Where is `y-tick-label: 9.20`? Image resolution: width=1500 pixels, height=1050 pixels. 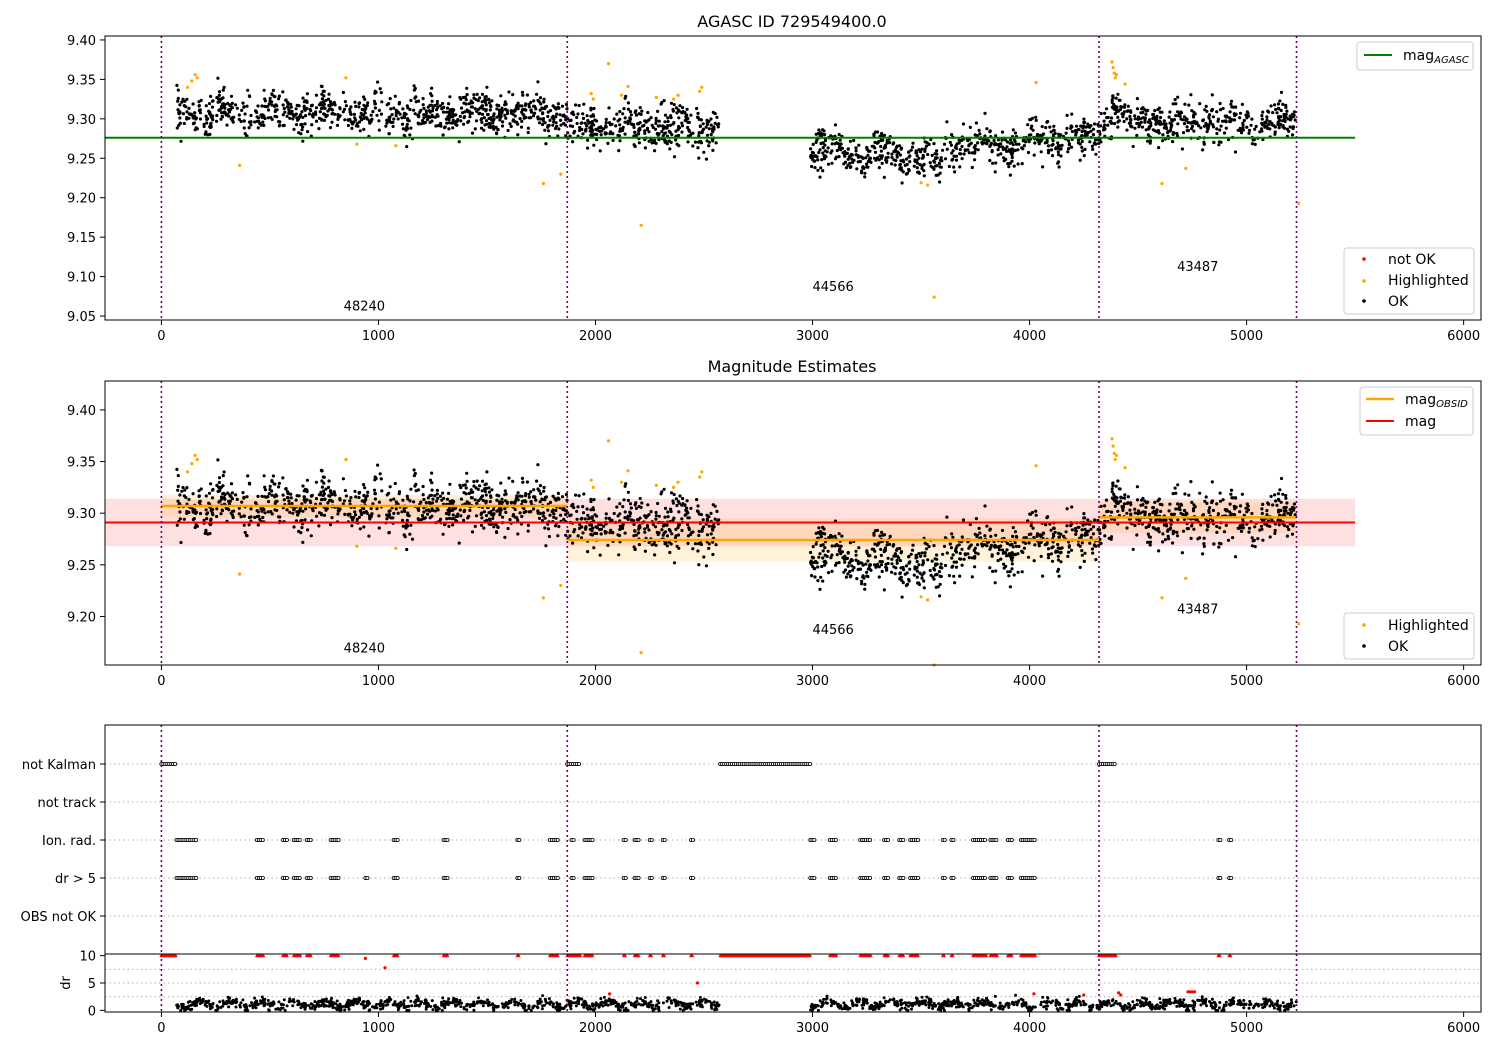 y-tick-label: 9.20 is located at coordinates (81, 199).